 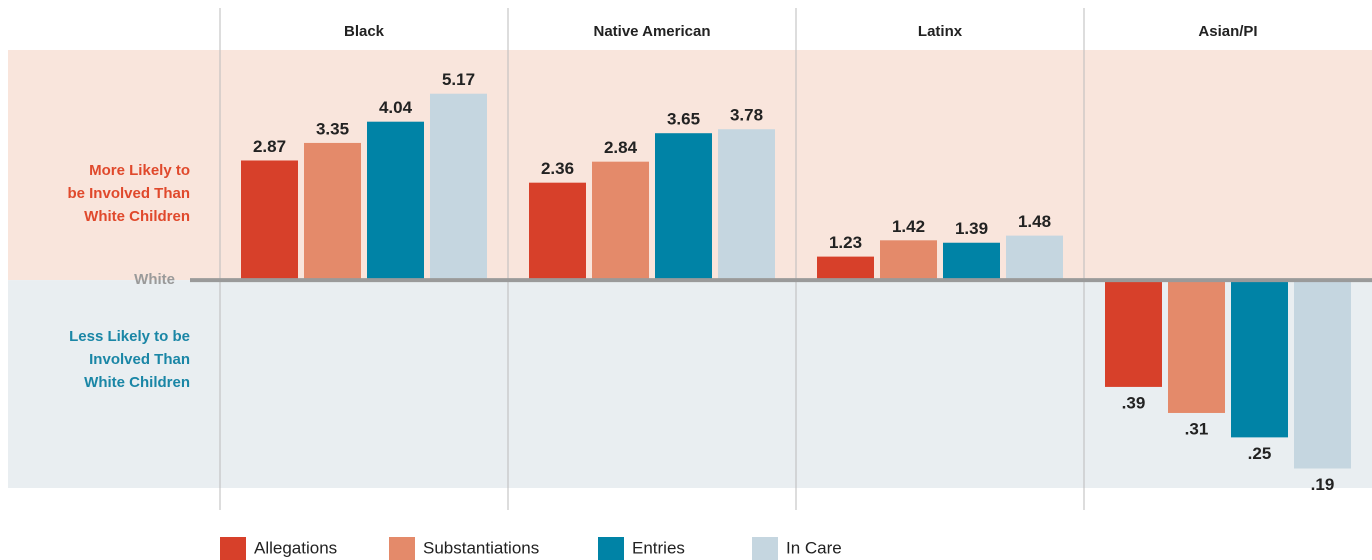 What do you see at coordinates (940, 31) in the screenshot?
I see `group-label: Latinx` at bounding box center [940, 31].